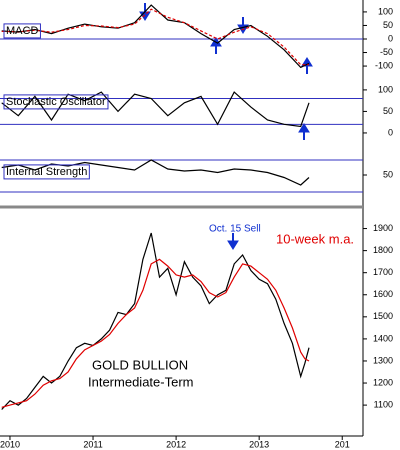 This screenshot has height=450, width=400. Describe the element at coordinates (384, 65) in the screenshot. I see `y-tick-label: -100` at that location.